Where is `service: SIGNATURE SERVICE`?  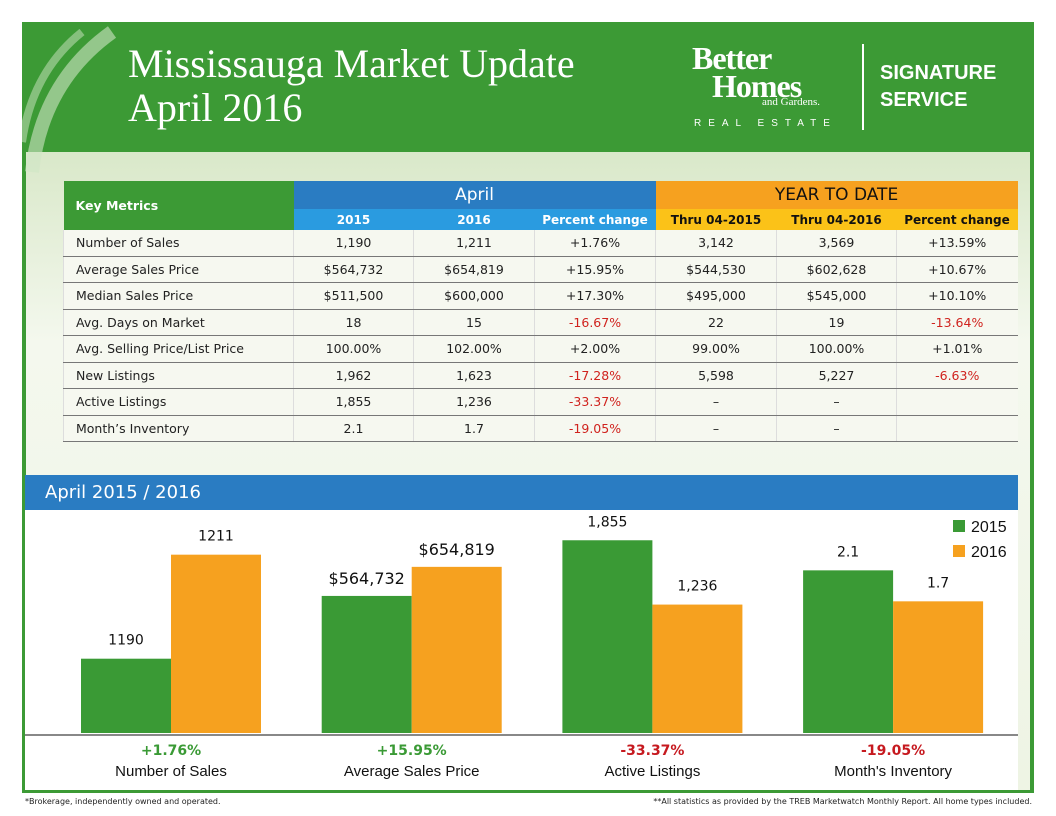 service: SIGNATURE SERVICE is located at coordinates (938, 87).